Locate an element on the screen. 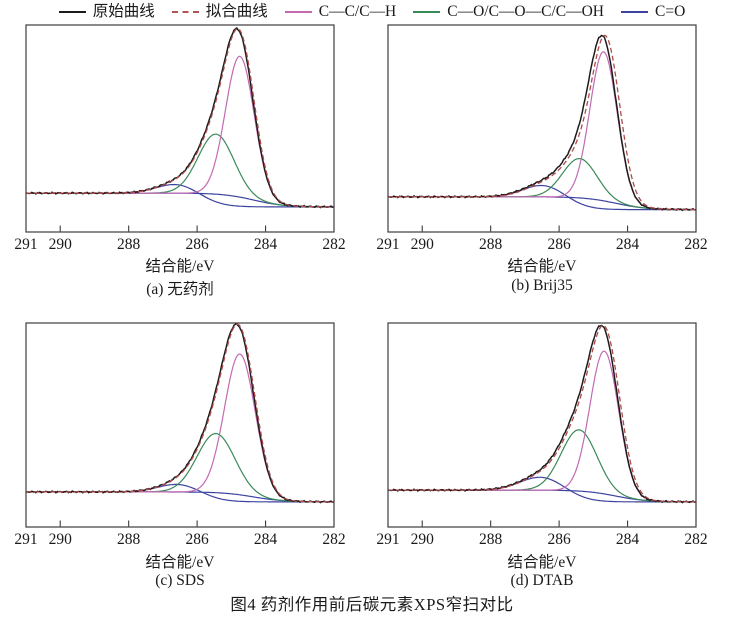  panel-caption: (c) SDS is located at coordinates (180, 580).